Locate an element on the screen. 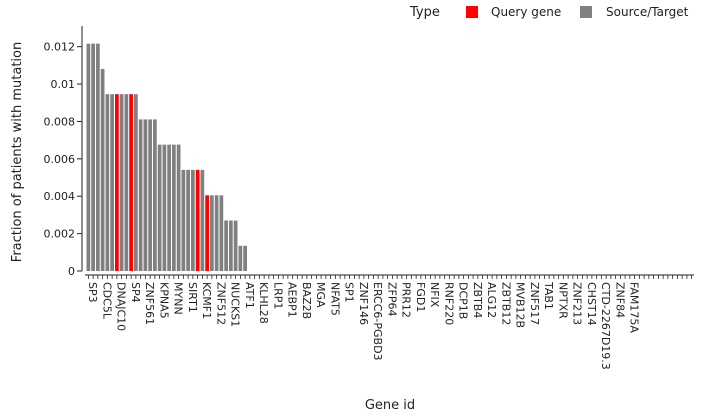  legend-label-source: Source/Target is located at coordinates (647, 12).